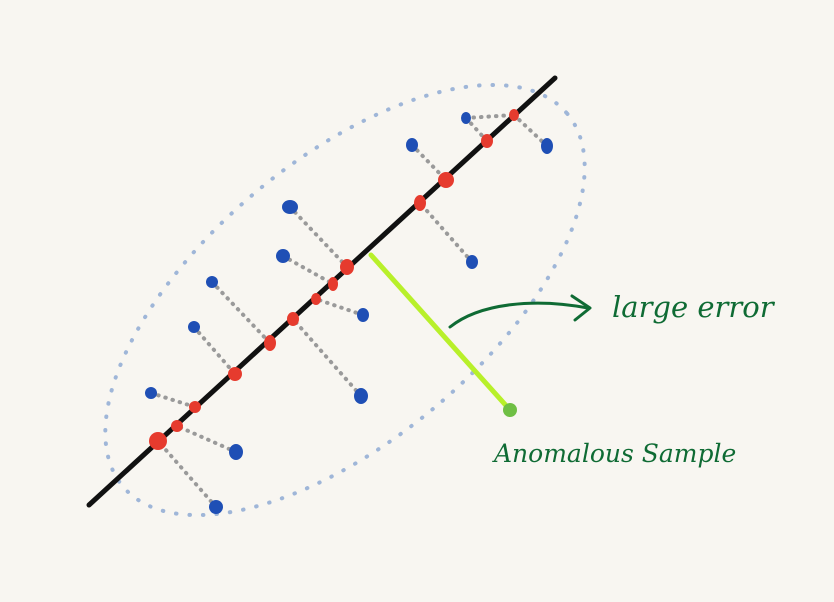  Describe the element at coordinates (519, 315) in the screenshot. I see `large-error-arrow` at that location.